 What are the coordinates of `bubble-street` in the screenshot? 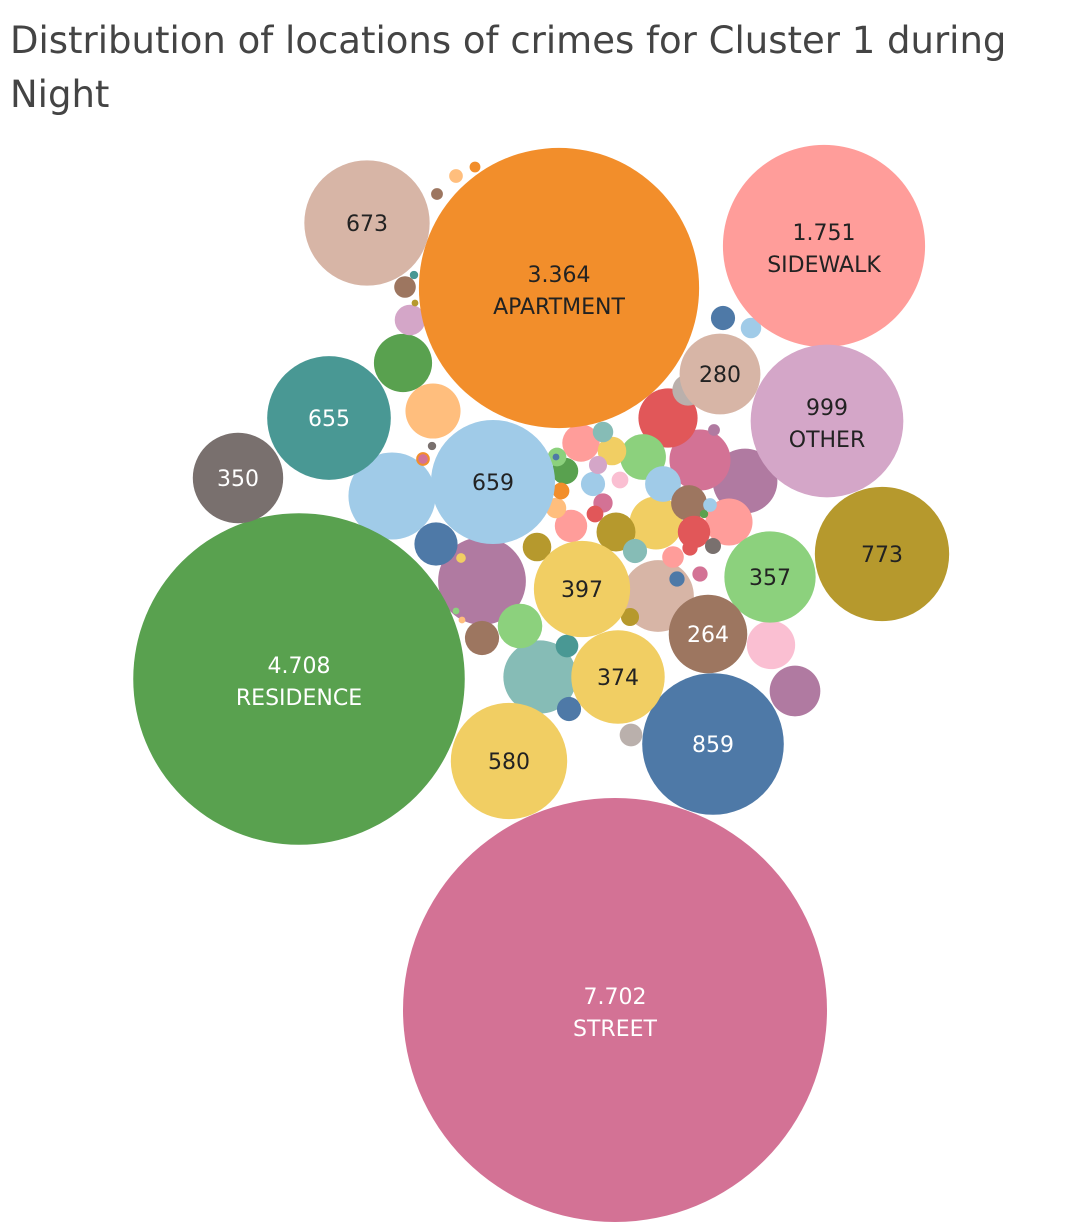 It's located at (615, 1010).